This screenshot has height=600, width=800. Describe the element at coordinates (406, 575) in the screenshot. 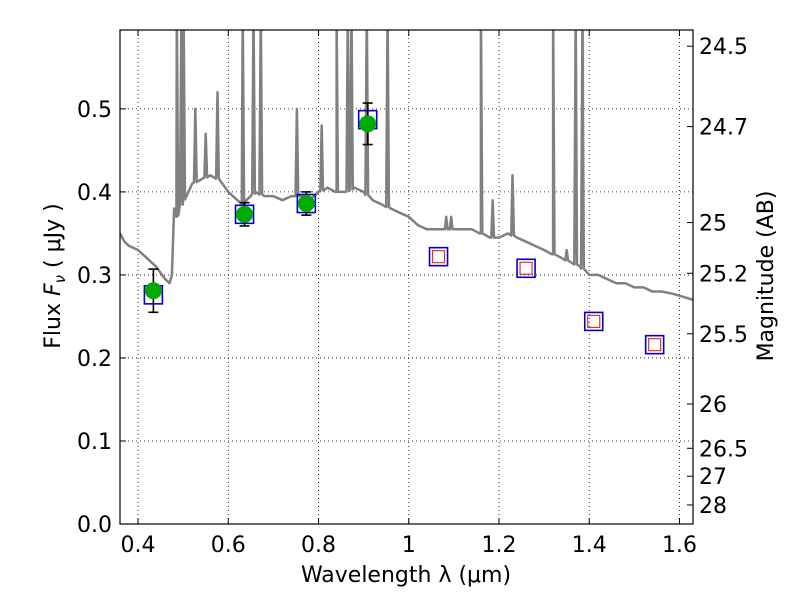

I see `x-axis-label: Wavelength λ (μm)` at that location.